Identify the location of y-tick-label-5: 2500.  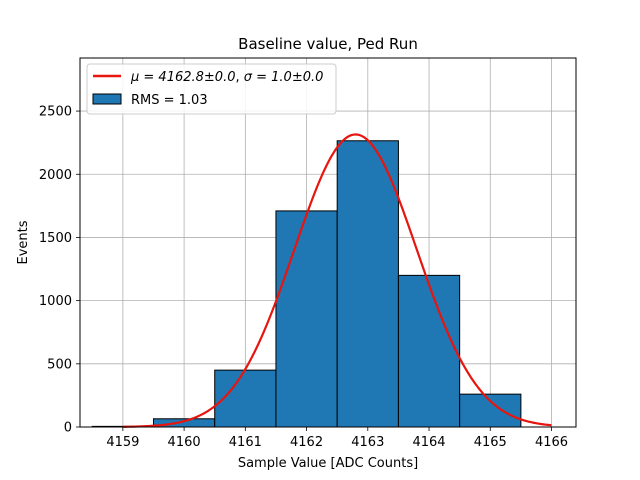
(55, 112).